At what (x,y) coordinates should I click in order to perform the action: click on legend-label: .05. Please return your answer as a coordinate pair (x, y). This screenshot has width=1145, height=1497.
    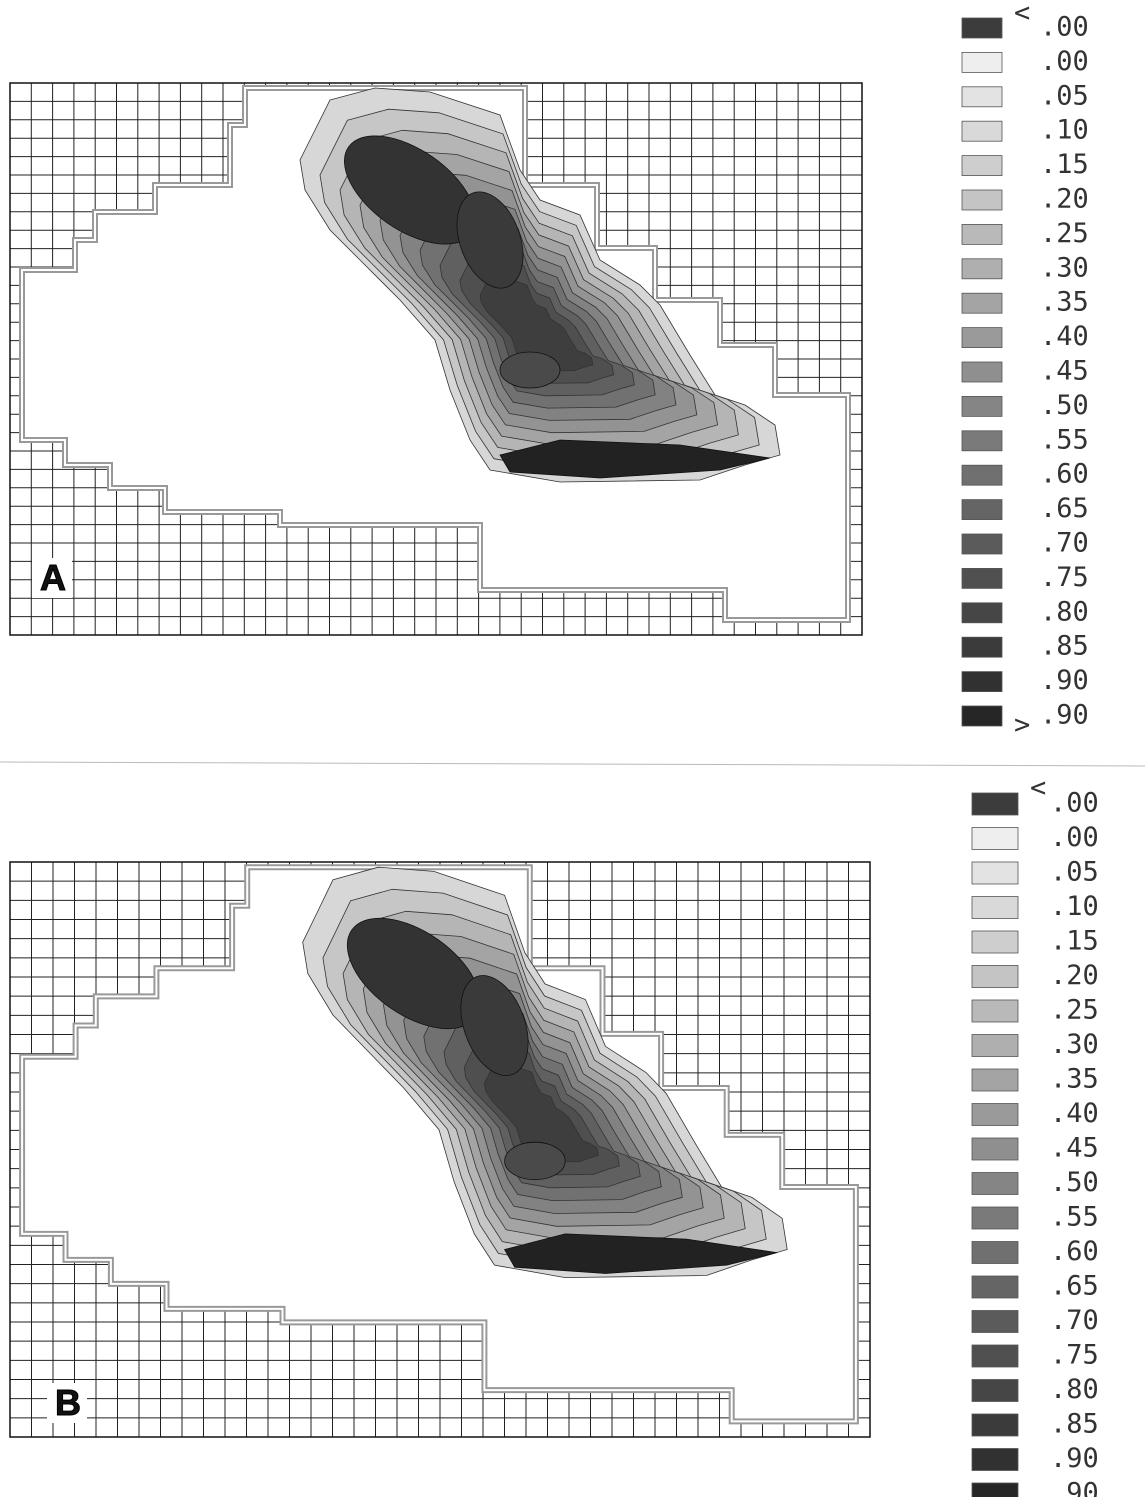
    Looking at the image, I should click on (1074, 872).